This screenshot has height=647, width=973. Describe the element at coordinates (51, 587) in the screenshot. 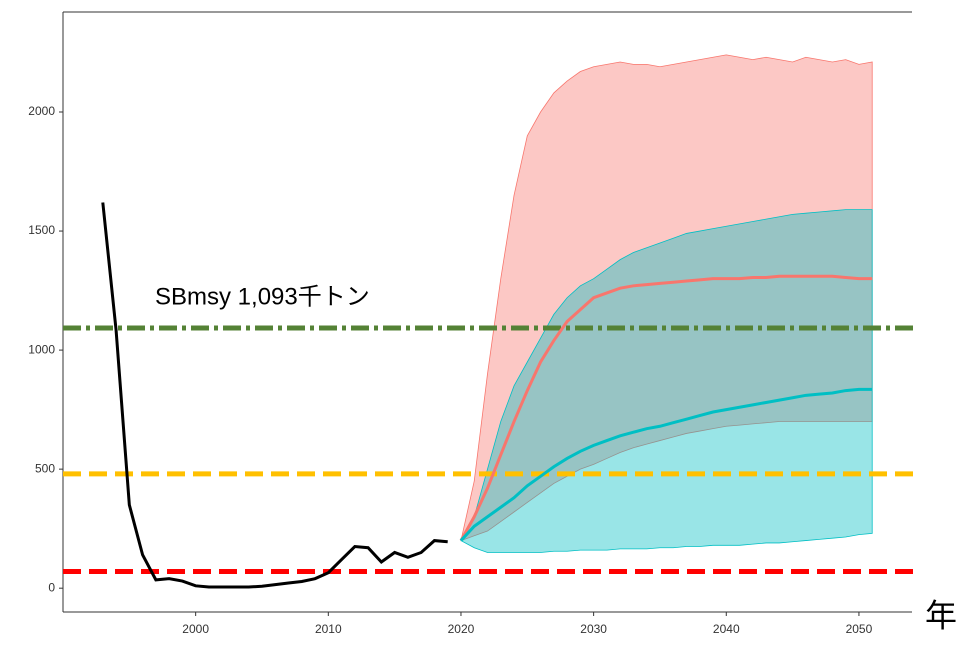

I see `y-tick-label: 0` at that location.